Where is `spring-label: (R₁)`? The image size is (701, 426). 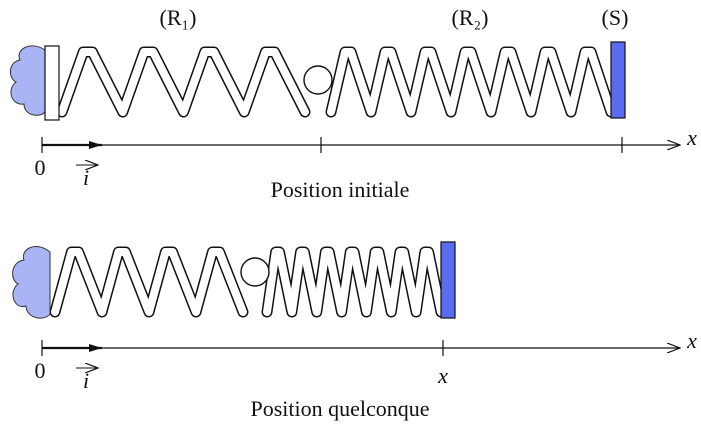 spring-label: (R₁) is located at coordinates (178, 17).